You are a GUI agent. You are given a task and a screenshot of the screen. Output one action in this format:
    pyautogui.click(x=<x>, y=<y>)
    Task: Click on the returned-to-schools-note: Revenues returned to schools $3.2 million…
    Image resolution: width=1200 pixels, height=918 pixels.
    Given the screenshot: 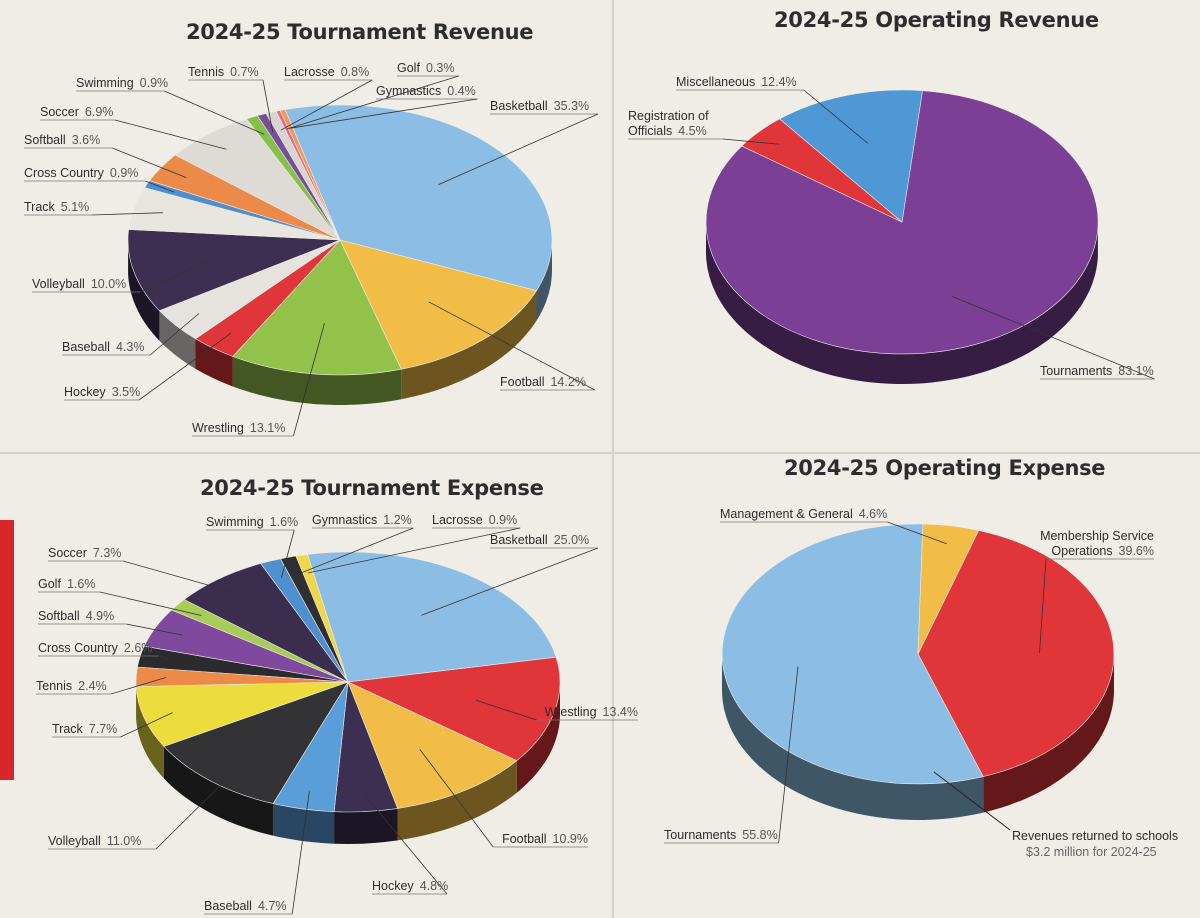 What is the action you would take?
    pyautogui.click(x=1055, y=815)
    